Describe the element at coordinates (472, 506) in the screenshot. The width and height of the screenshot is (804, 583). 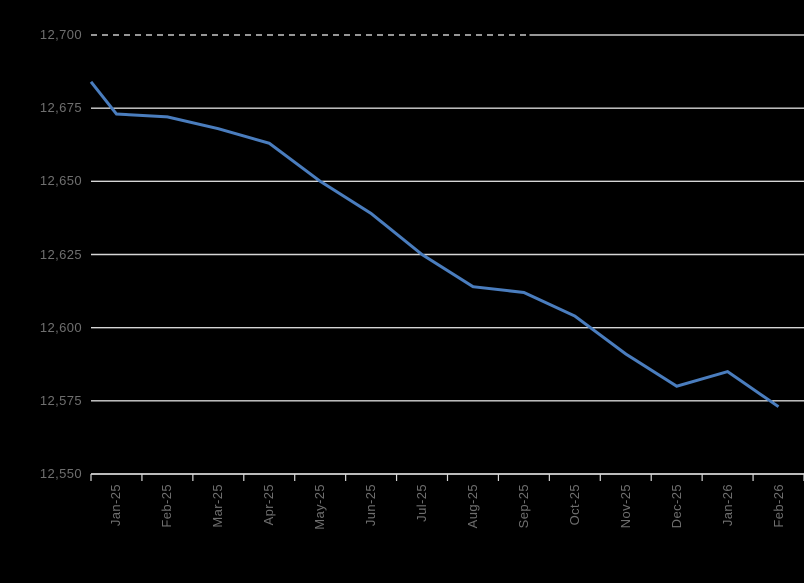
I see `x-tick-label: Aug-25` at that location.